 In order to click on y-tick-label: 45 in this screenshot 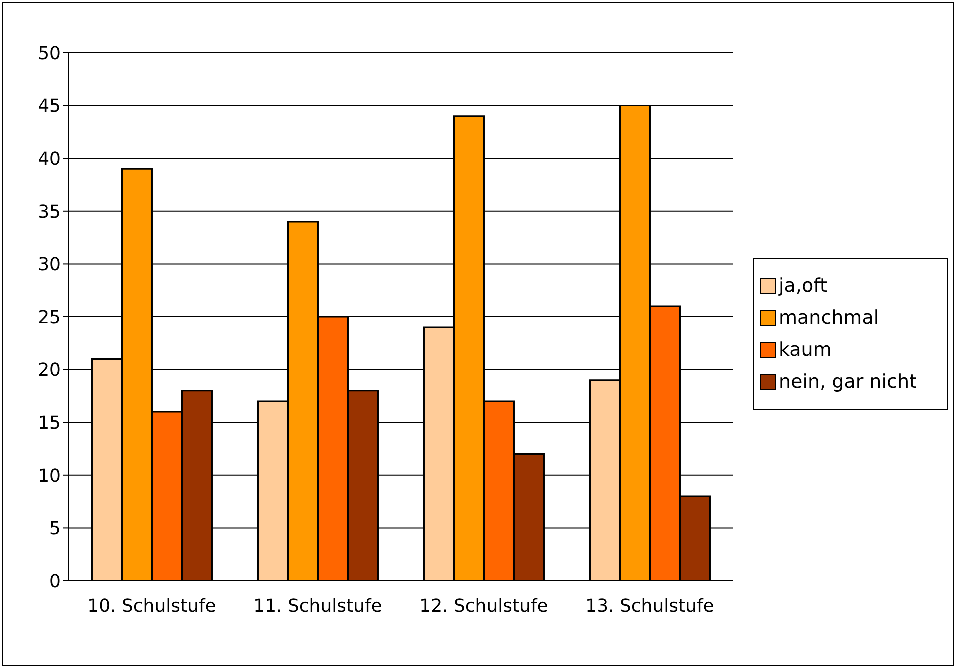, I will do `click(49, 107)`.